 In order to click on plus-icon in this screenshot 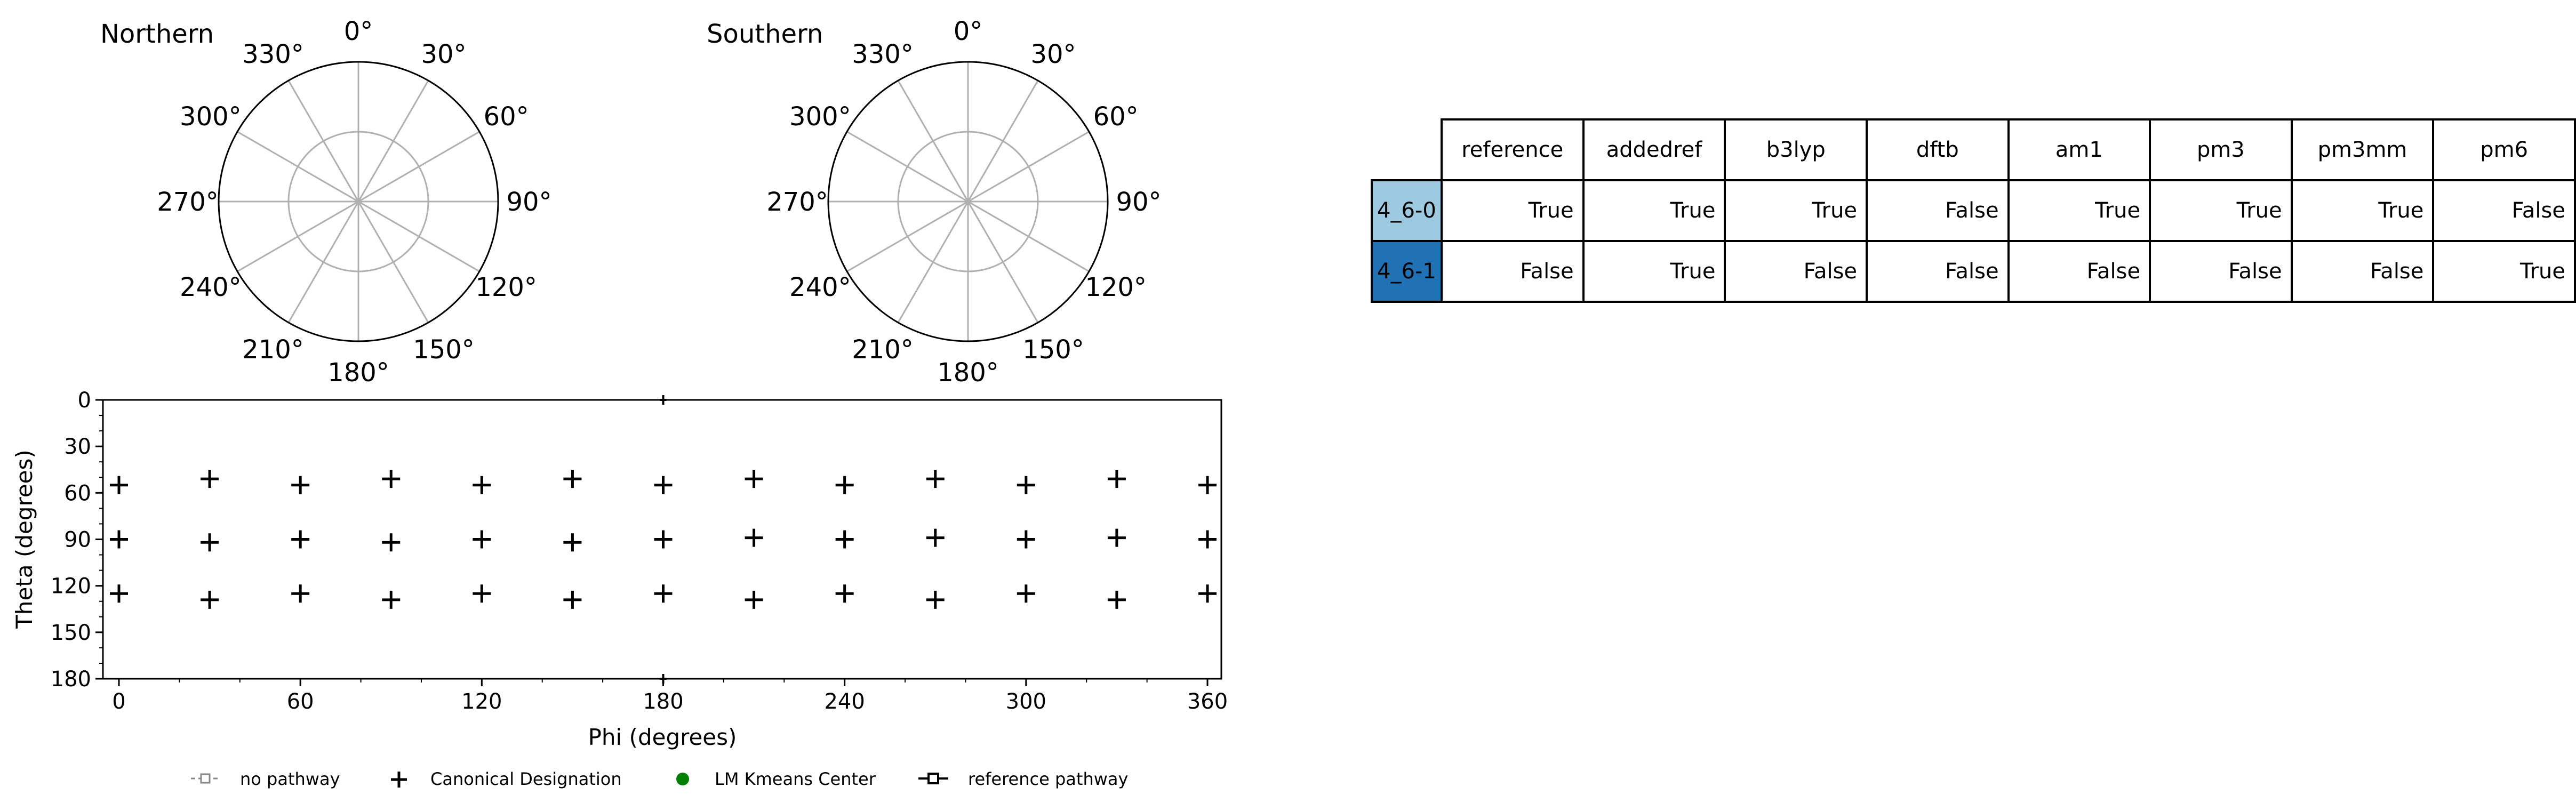, I will do `click(399, 780)`.